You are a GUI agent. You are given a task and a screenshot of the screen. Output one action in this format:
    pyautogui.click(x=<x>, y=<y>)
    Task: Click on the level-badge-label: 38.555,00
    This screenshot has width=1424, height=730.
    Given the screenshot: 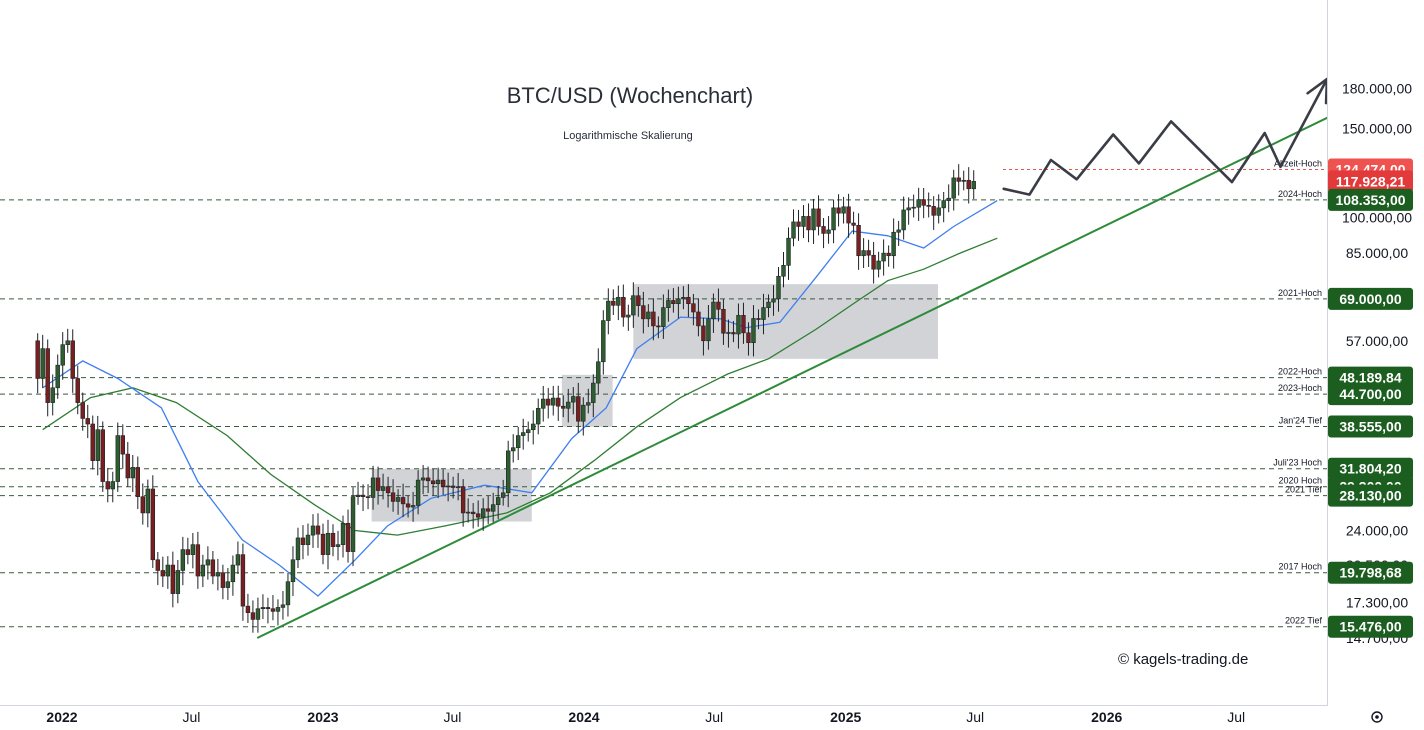 What is the action you would take?
    pyautogui.click(x=1370, y=427)
    